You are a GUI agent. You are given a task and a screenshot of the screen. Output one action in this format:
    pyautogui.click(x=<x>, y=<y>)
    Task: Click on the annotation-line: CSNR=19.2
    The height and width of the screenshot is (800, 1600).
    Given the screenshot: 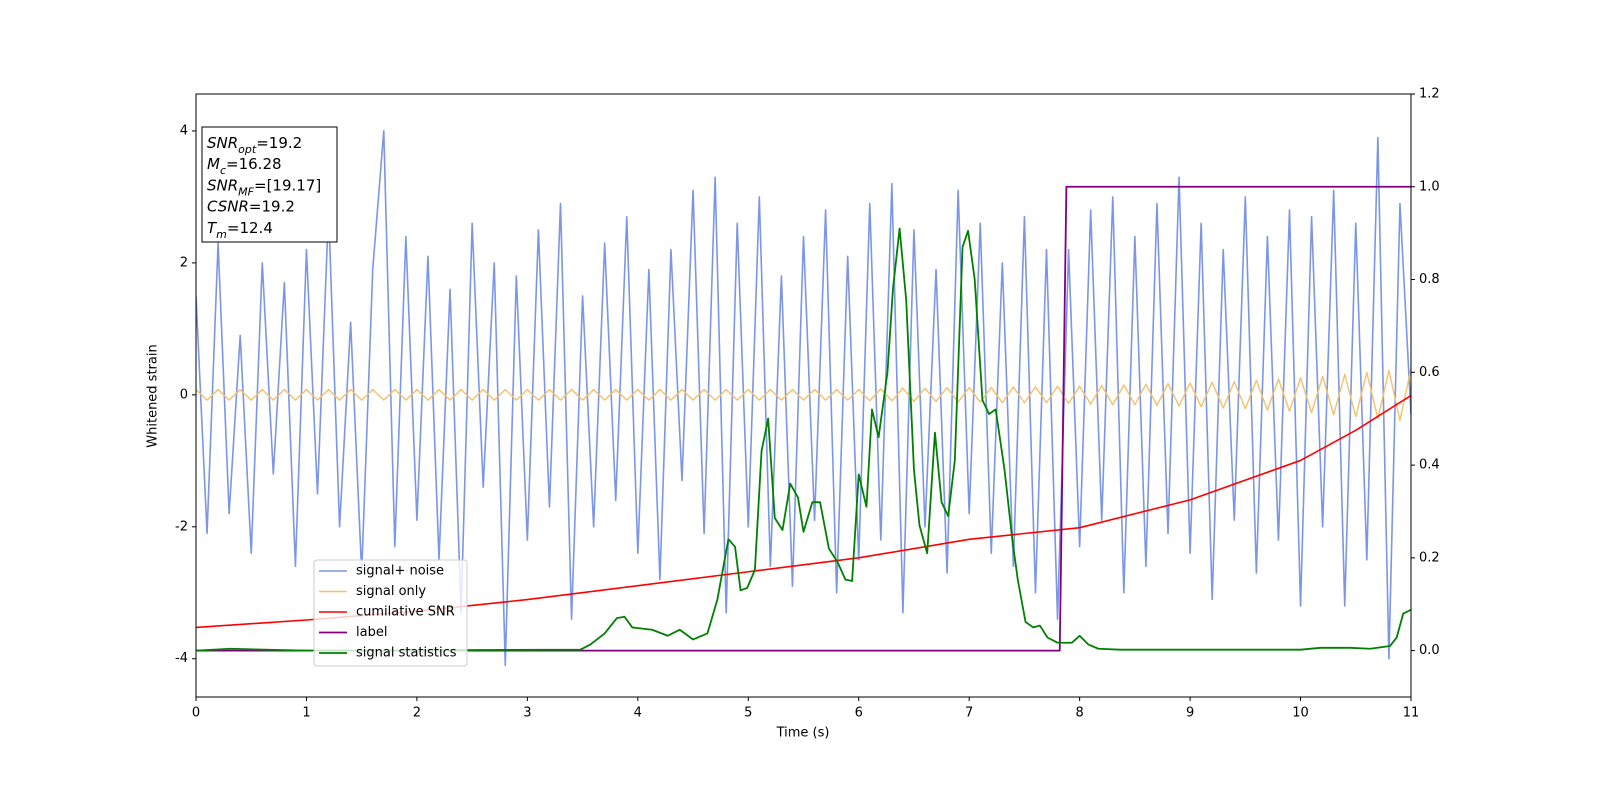 What is the action you would take?
    pyautogui.click(x=251, y=206)
    